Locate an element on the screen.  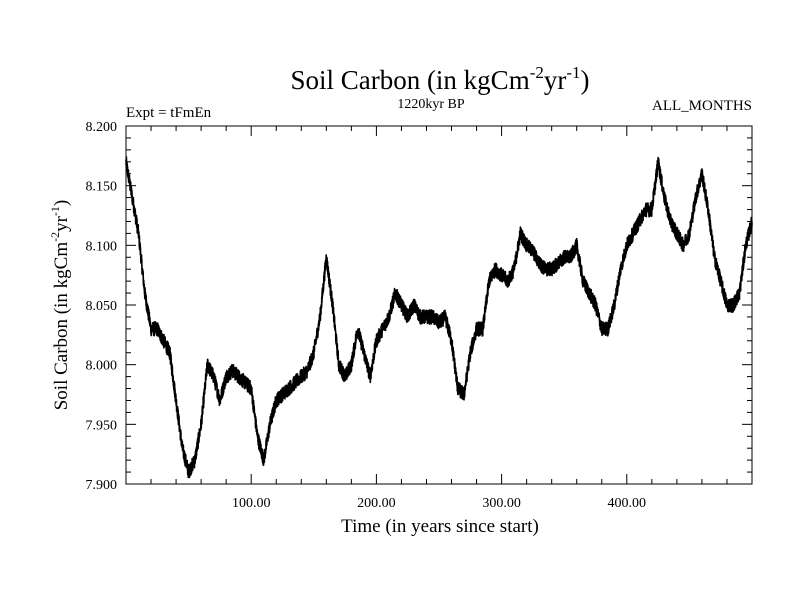
x-axis-label: Time (in years since start) is located at coordinates (440, 526).